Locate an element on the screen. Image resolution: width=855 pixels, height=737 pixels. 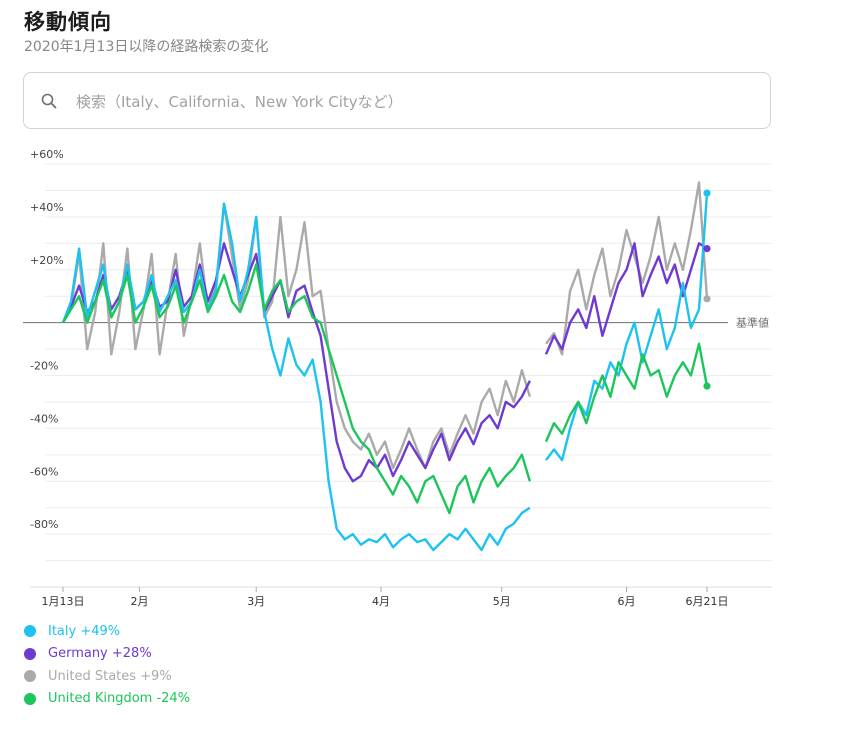
y-tick-label: +20% is located at coordinates (47, 260).